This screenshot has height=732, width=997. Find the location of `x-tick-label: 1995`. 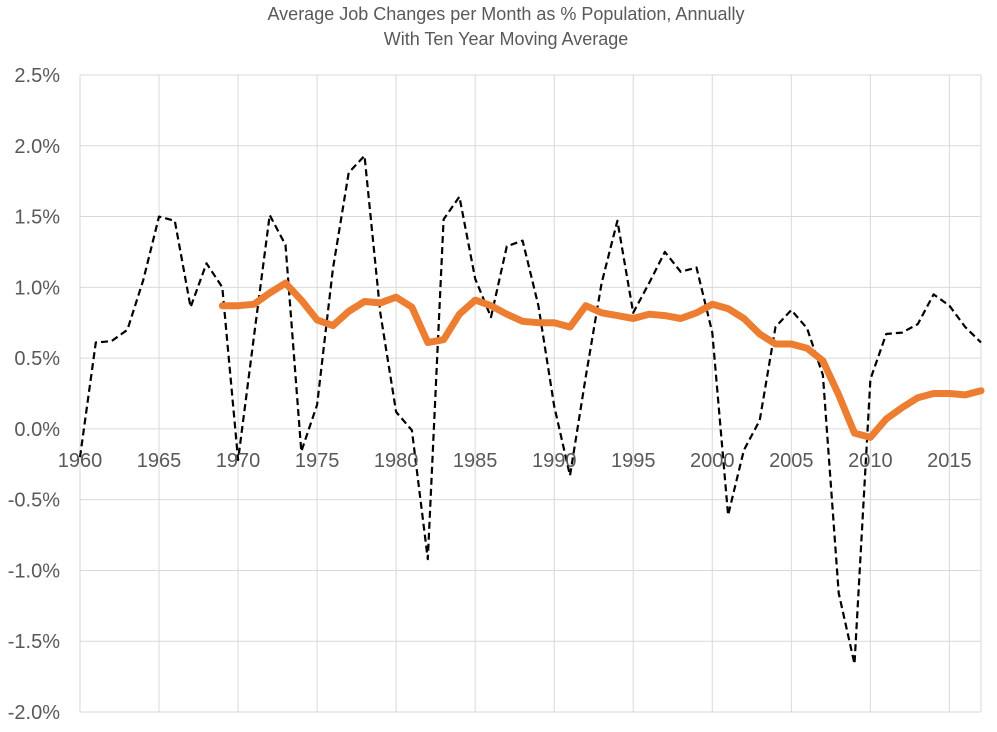

x-tick-label: 1995 is located at coordinates (633, 461).